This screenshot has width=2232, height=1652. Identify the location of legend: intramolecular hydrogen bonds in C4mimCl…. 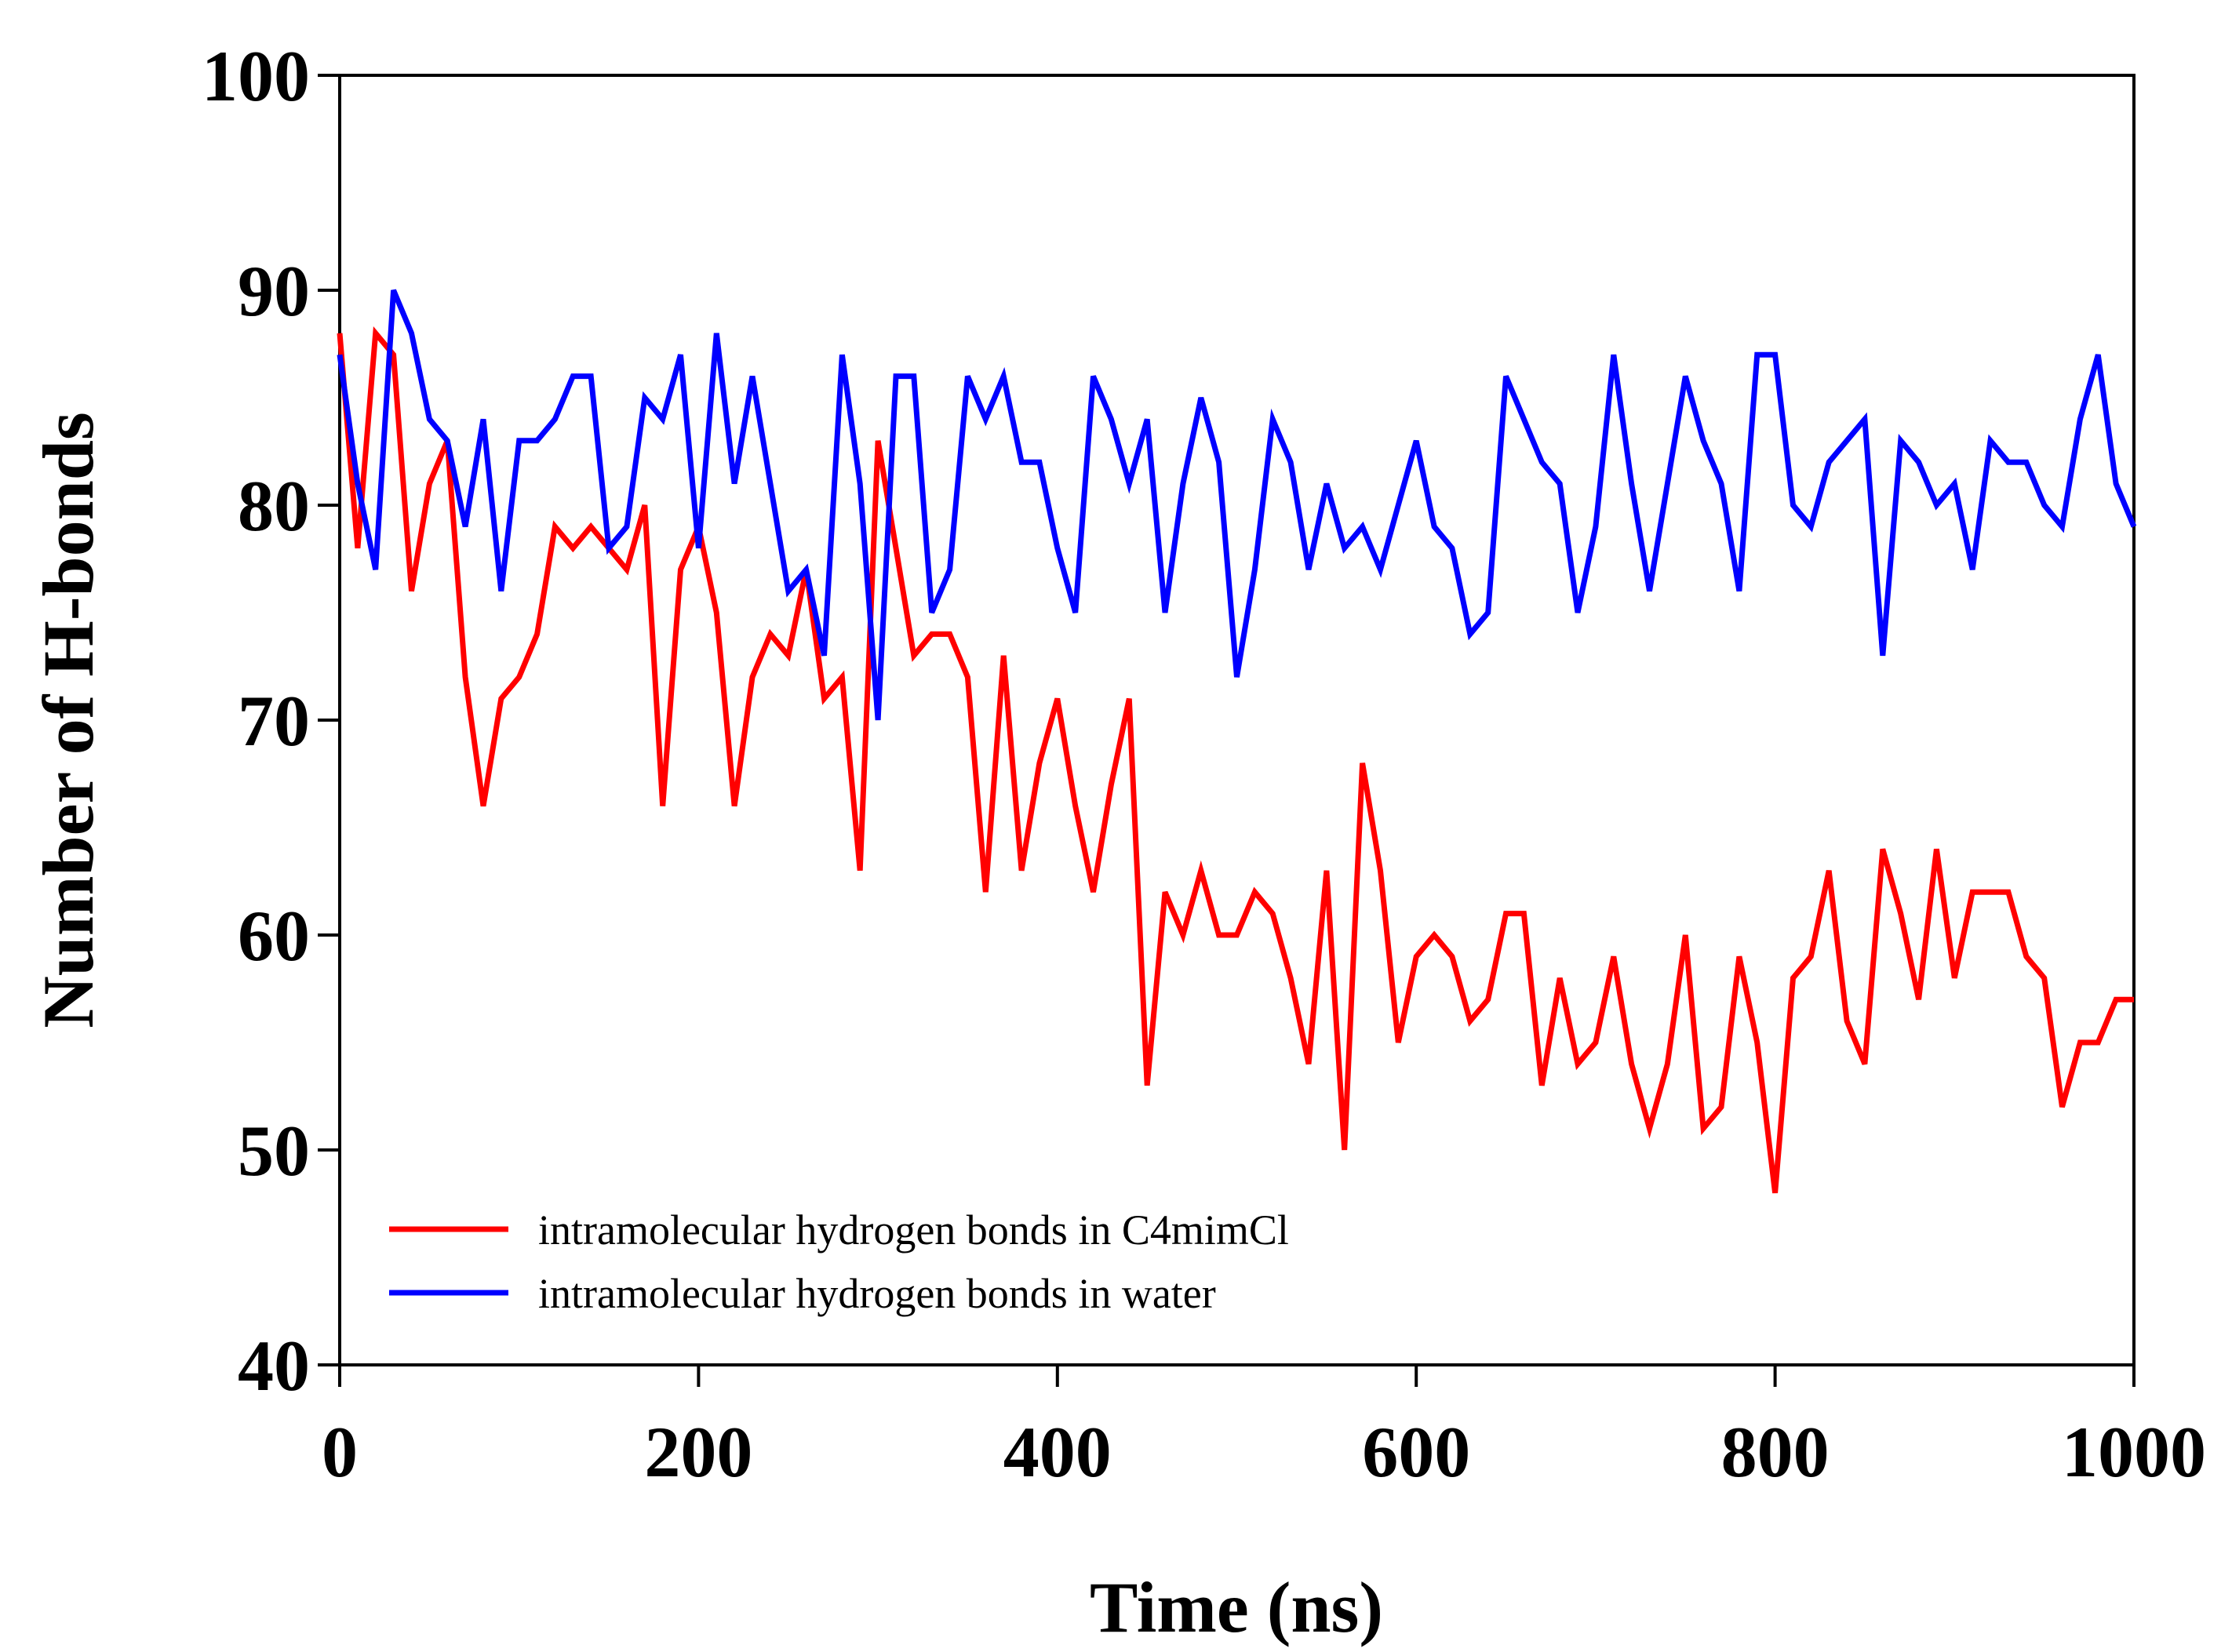
(839, 1262).